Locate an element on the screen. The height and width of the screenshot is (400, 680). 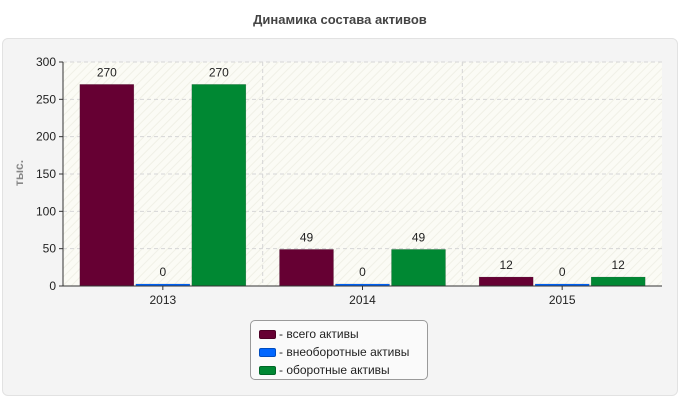
legend-label-noncurrent: - внеоборотные активы is located at coordinates (344, 352).